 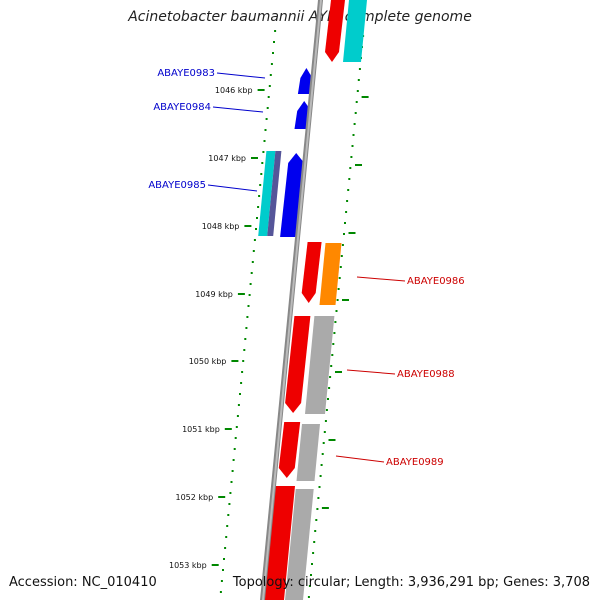 I want to click on kbp-tick-label: 1050 kbp, so click(x=208, y=361).